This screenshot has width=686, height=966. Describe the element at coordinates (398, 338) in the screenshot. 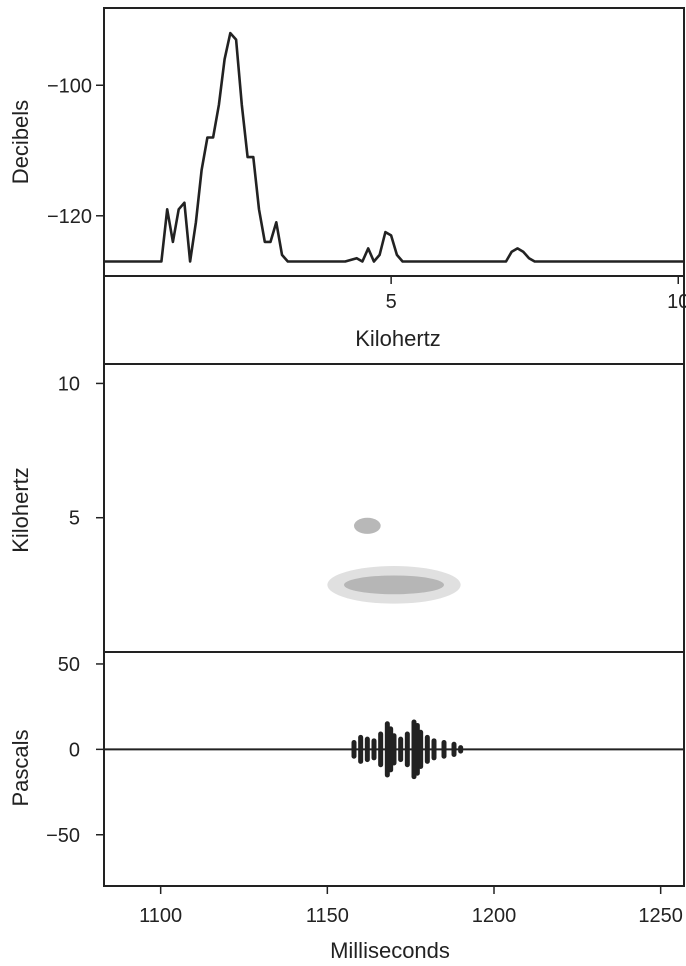

I see `spectrum-x-axis-title: Kilohertz` at that location.